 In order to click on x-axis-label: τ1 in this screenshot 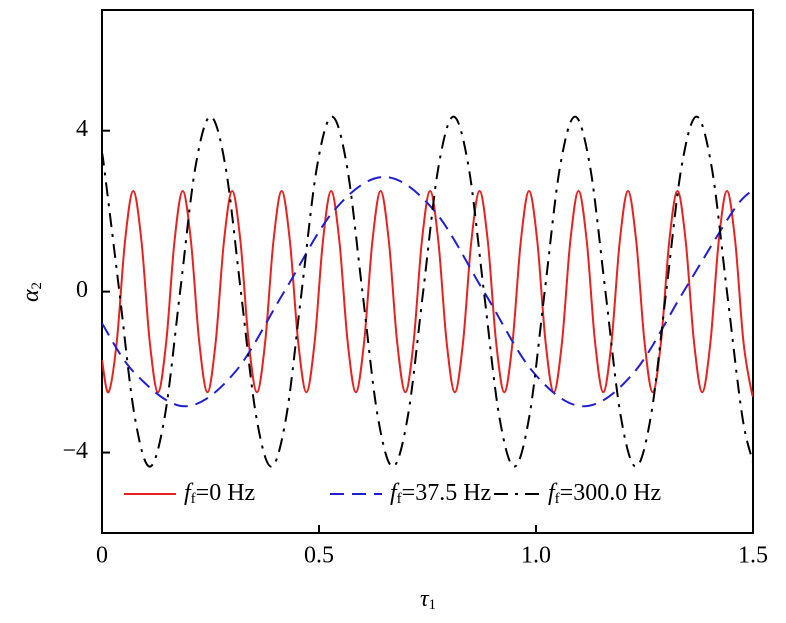, I will do `click(428, 600)`.